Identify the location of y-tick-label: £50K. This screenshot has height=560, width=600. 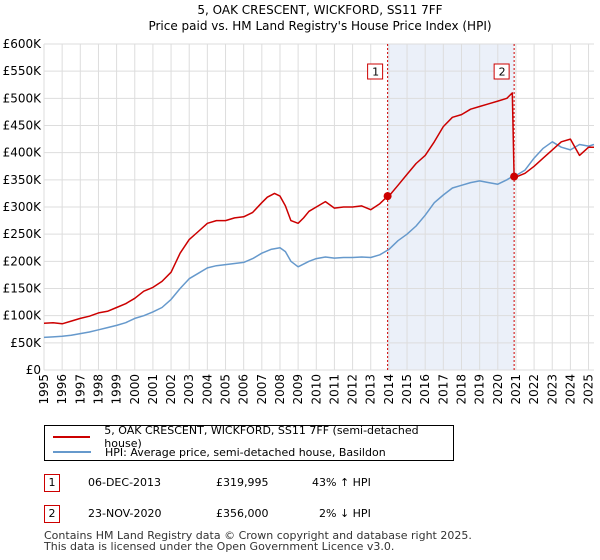
(26, 343).